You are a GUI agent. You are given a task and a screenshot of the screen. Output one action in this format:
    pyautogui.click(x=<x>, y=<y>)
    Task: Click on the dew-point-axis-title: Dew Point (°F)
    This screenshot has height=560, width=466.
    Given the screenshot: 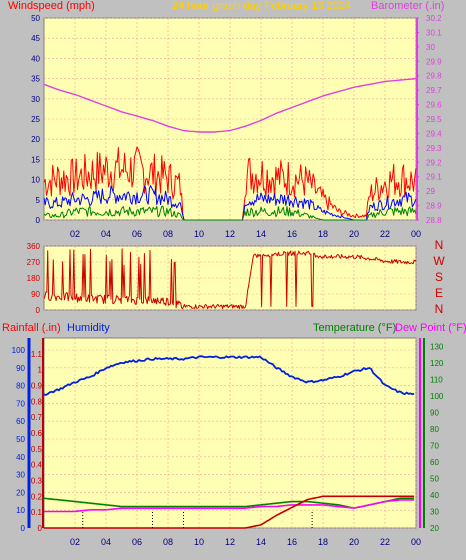 What is the action you would take?
    pyautogui.click(x=430, y=328)
    